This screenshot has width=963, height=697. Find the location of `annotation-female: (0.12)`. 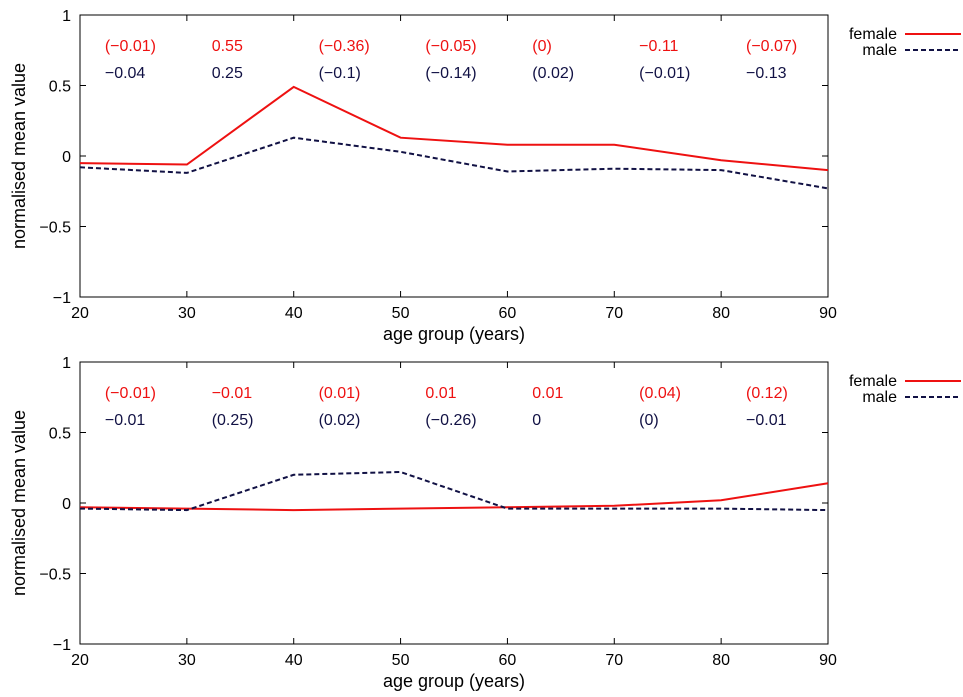

annotation-female: (0.12) is located at coordinates (767, 393).